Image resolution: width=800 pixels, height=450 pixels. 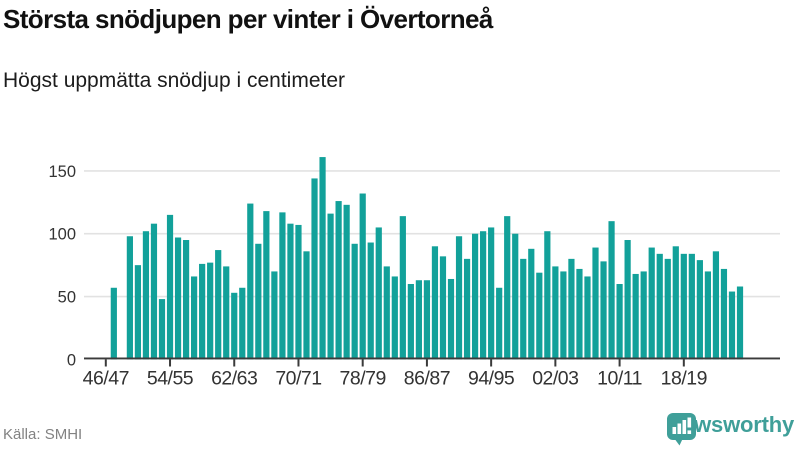 What do you see at coordinates (43, 434) in the screenshot?
I see `source-label: Källa: SMHI` at bounding box center [43, 434].